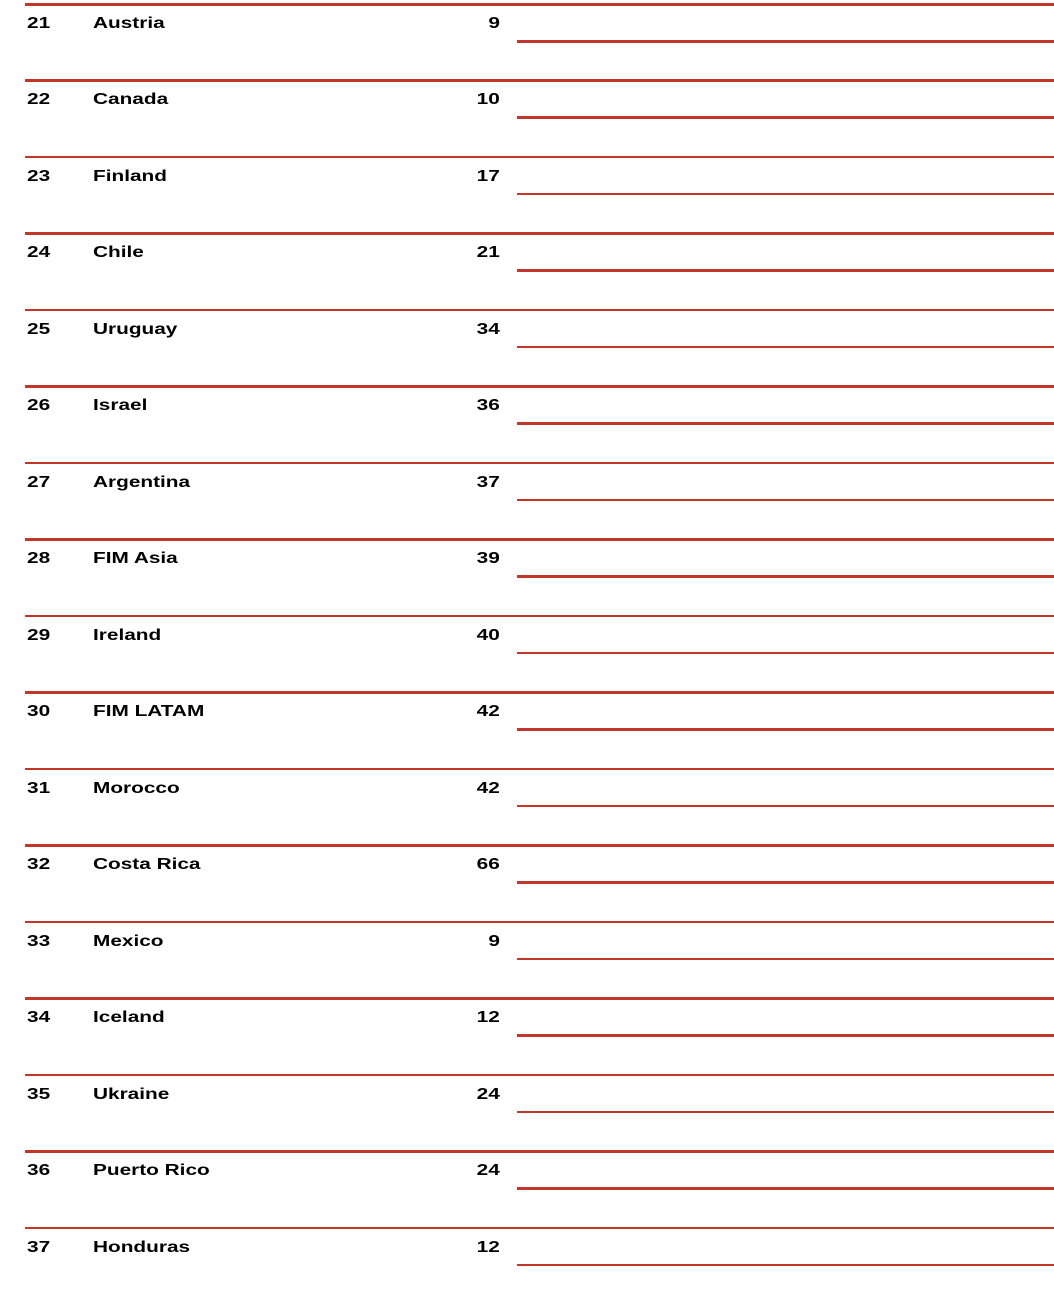  What do you see at coordinates (488, 482) in the screenshot?
I see `row-value: 37` at bounding box center [488, 482].